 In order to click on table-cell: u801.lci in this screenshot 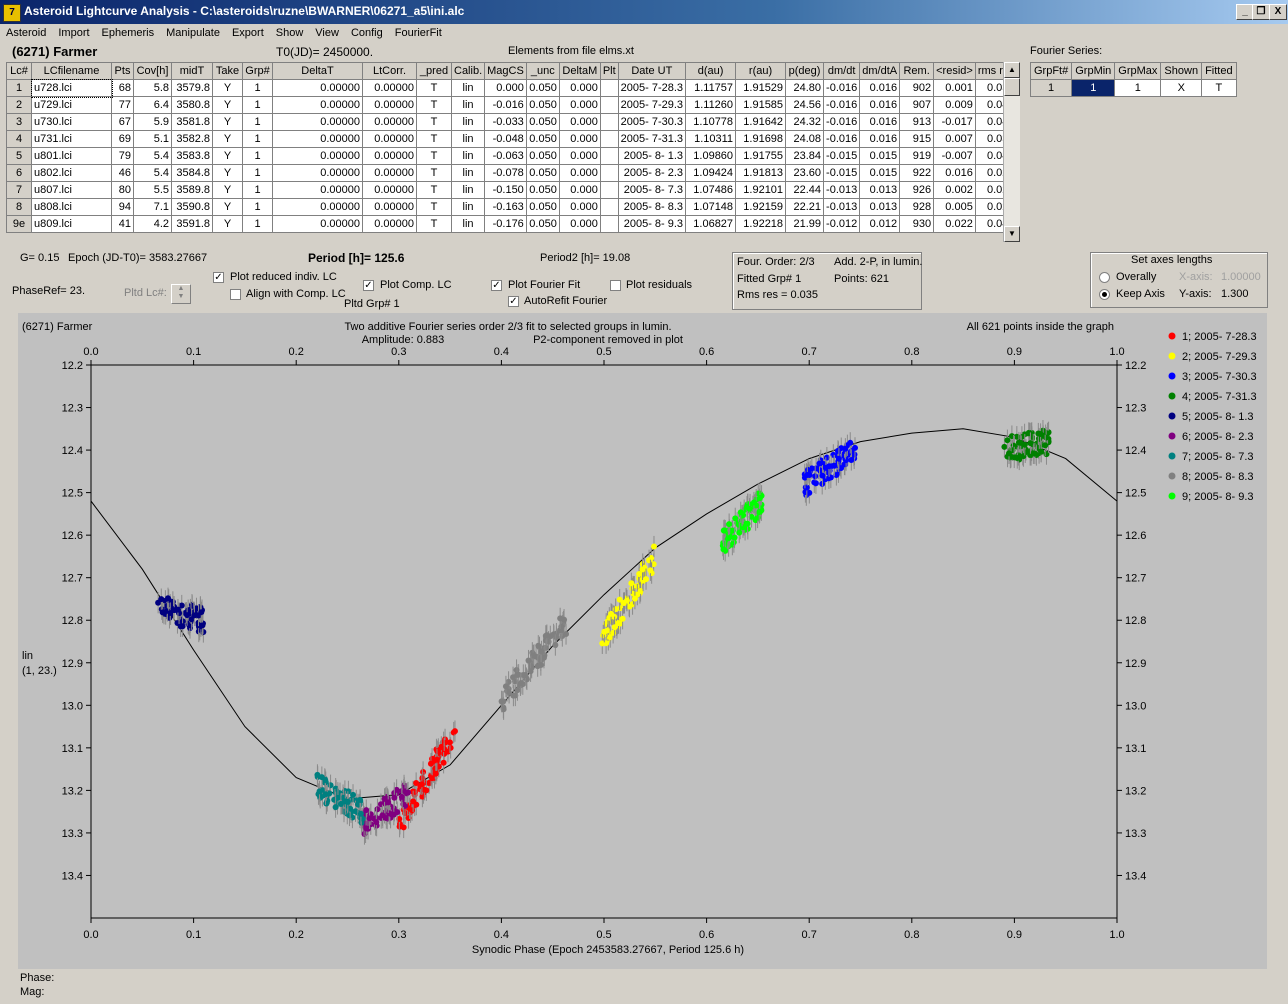, I will do `click(71, 156)`.